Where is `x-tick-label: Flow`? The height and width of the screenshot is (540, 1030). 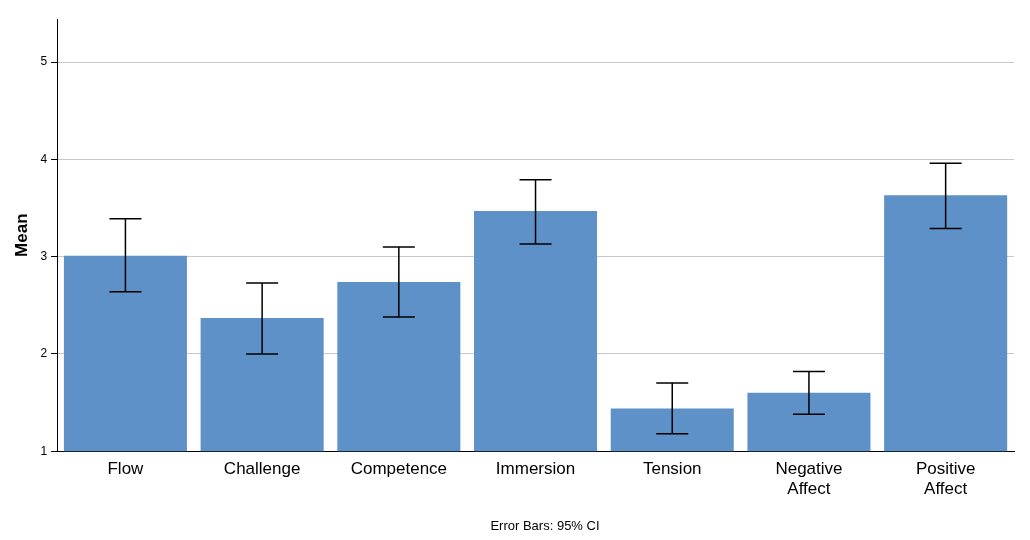
x-tick-label: Flow is located at coordinates (126, 469).